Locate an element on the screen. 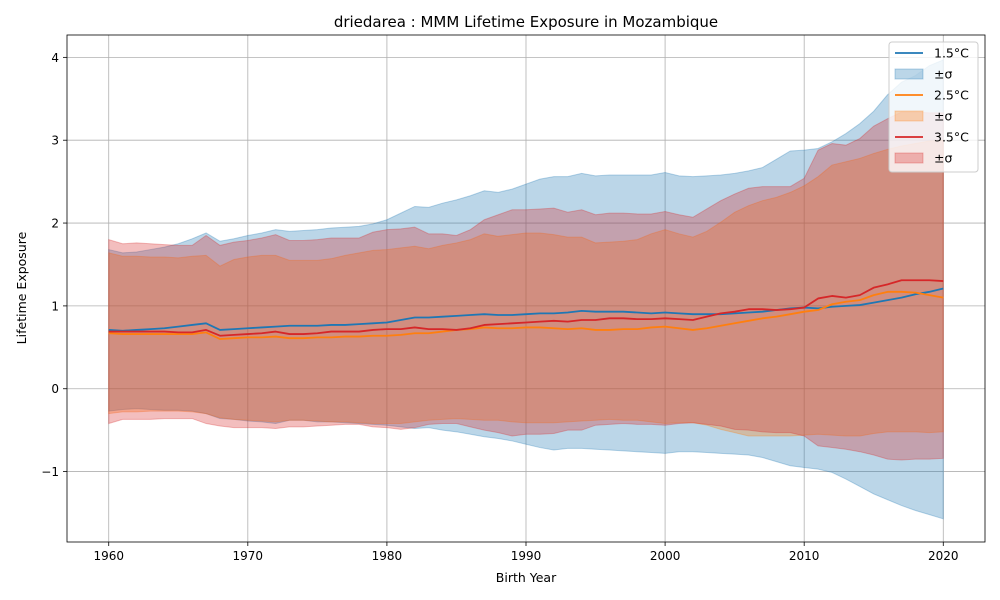 The height and width of the screenshot is (600, 1000). x-tick-label: 2020 is located at coordinates (943, 556).